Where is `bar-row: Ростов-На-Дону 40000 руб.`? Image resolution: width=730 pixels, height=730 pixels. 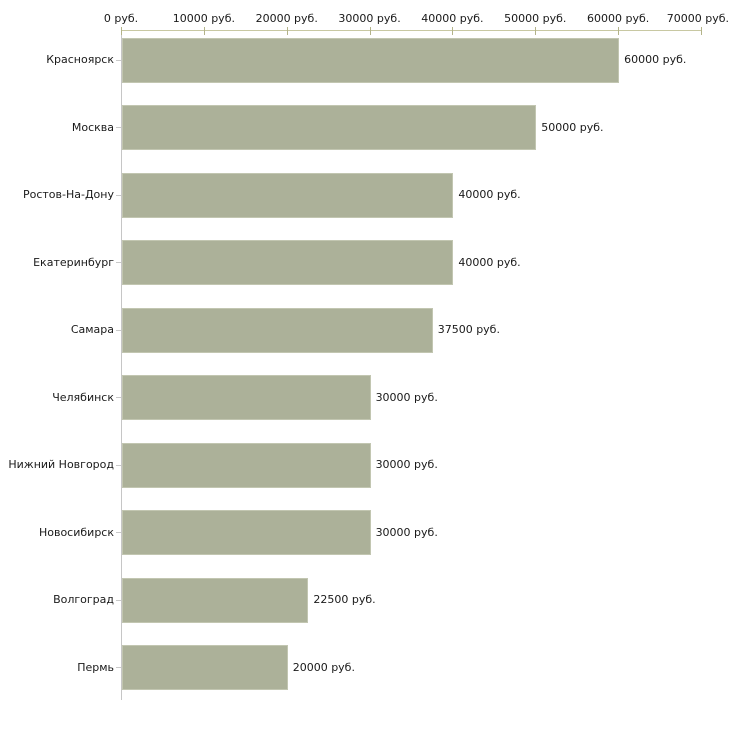 bar-row: Ростов-На-Дону 40000 руб. is located at coordinates (365, 195).